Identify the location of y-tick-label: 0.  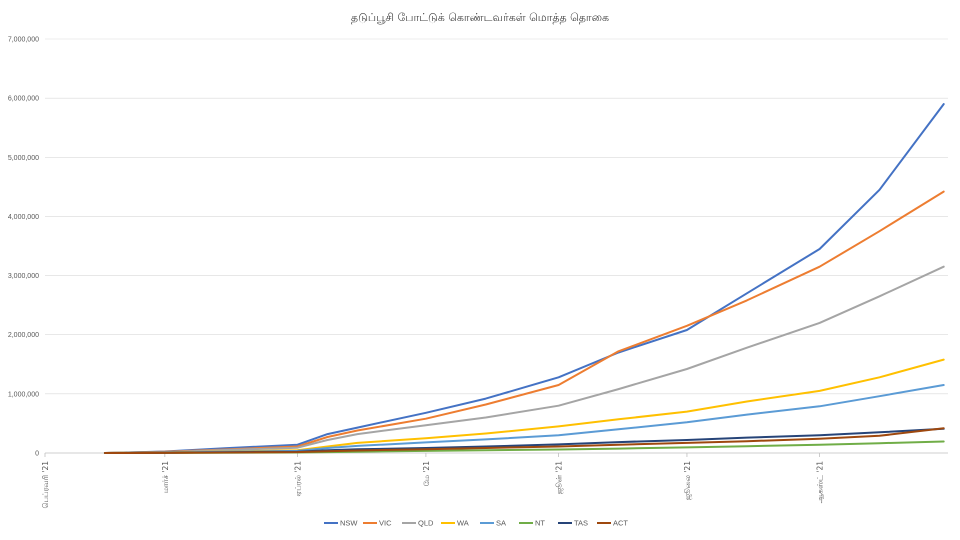
(37, 454).